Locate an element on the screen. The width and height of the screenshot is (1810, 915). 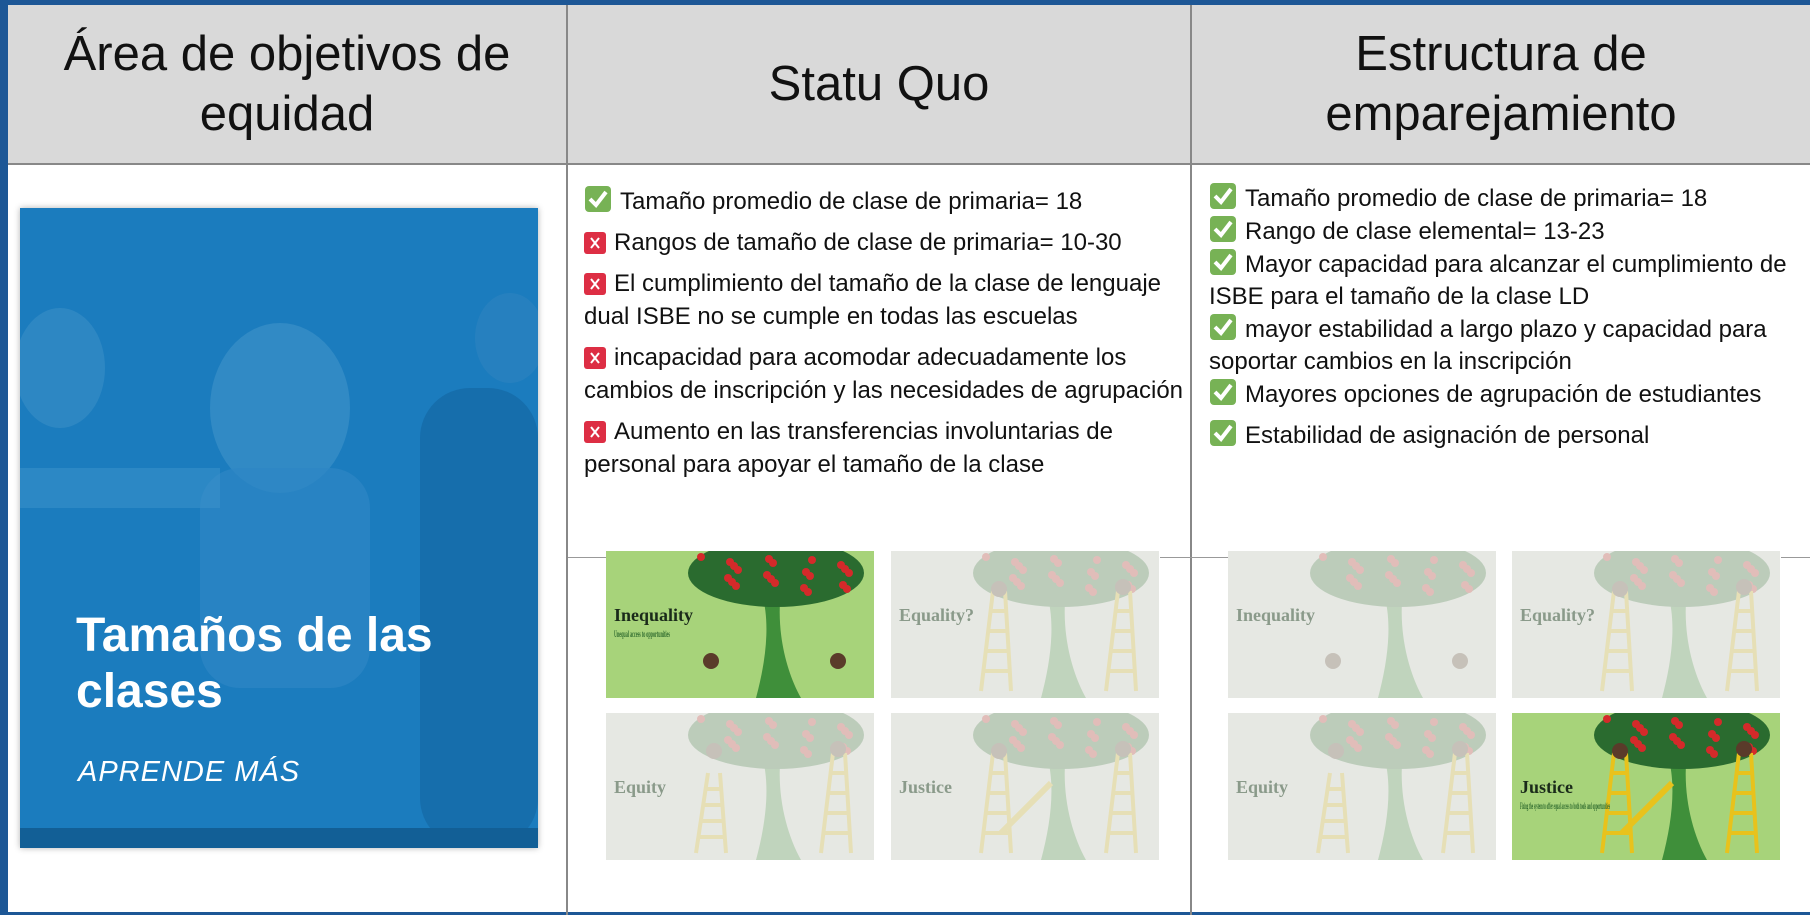
card-link: APRENDE MÁS is located at coordinates (189, 772).